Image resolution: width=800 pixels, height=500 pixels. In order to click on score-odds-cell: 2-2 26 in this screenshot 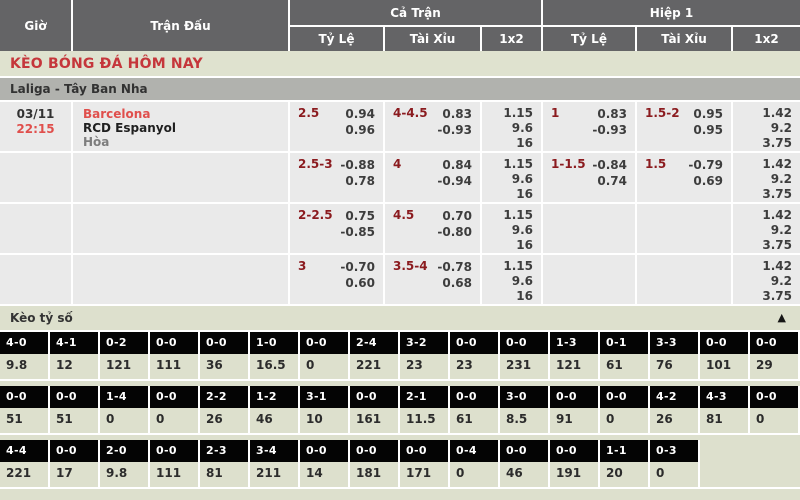, I will do `click(225, 410)`.